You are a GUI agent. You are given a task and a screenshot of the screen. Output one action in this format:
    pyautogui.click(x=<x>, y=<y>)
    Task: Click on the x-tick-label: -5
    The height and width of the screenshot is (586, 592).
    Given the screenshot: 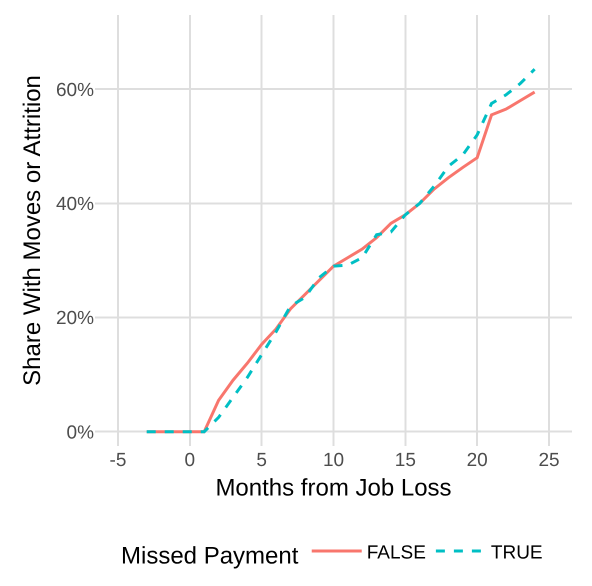 What is the action you would take?
    pyautogui.click(x=118, y=460)
    